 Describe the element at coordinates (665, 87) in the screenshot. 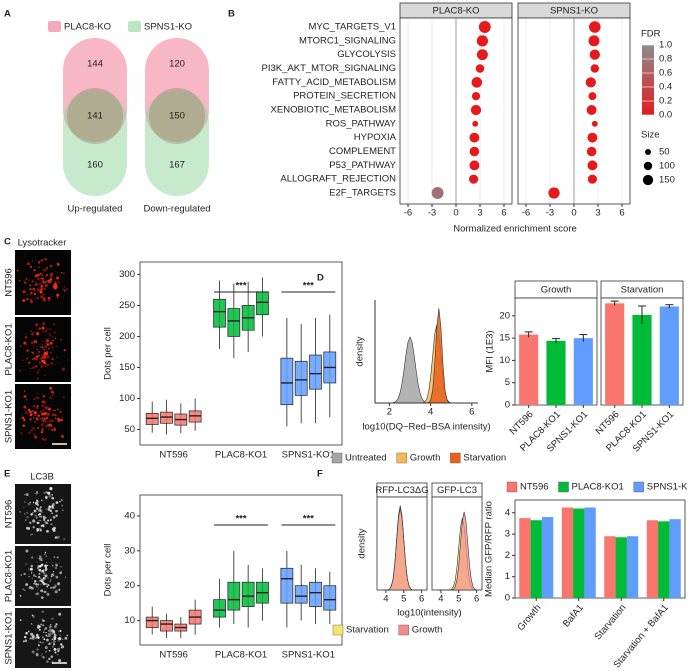

I see `legend-tick-label: 0.4` at that location.